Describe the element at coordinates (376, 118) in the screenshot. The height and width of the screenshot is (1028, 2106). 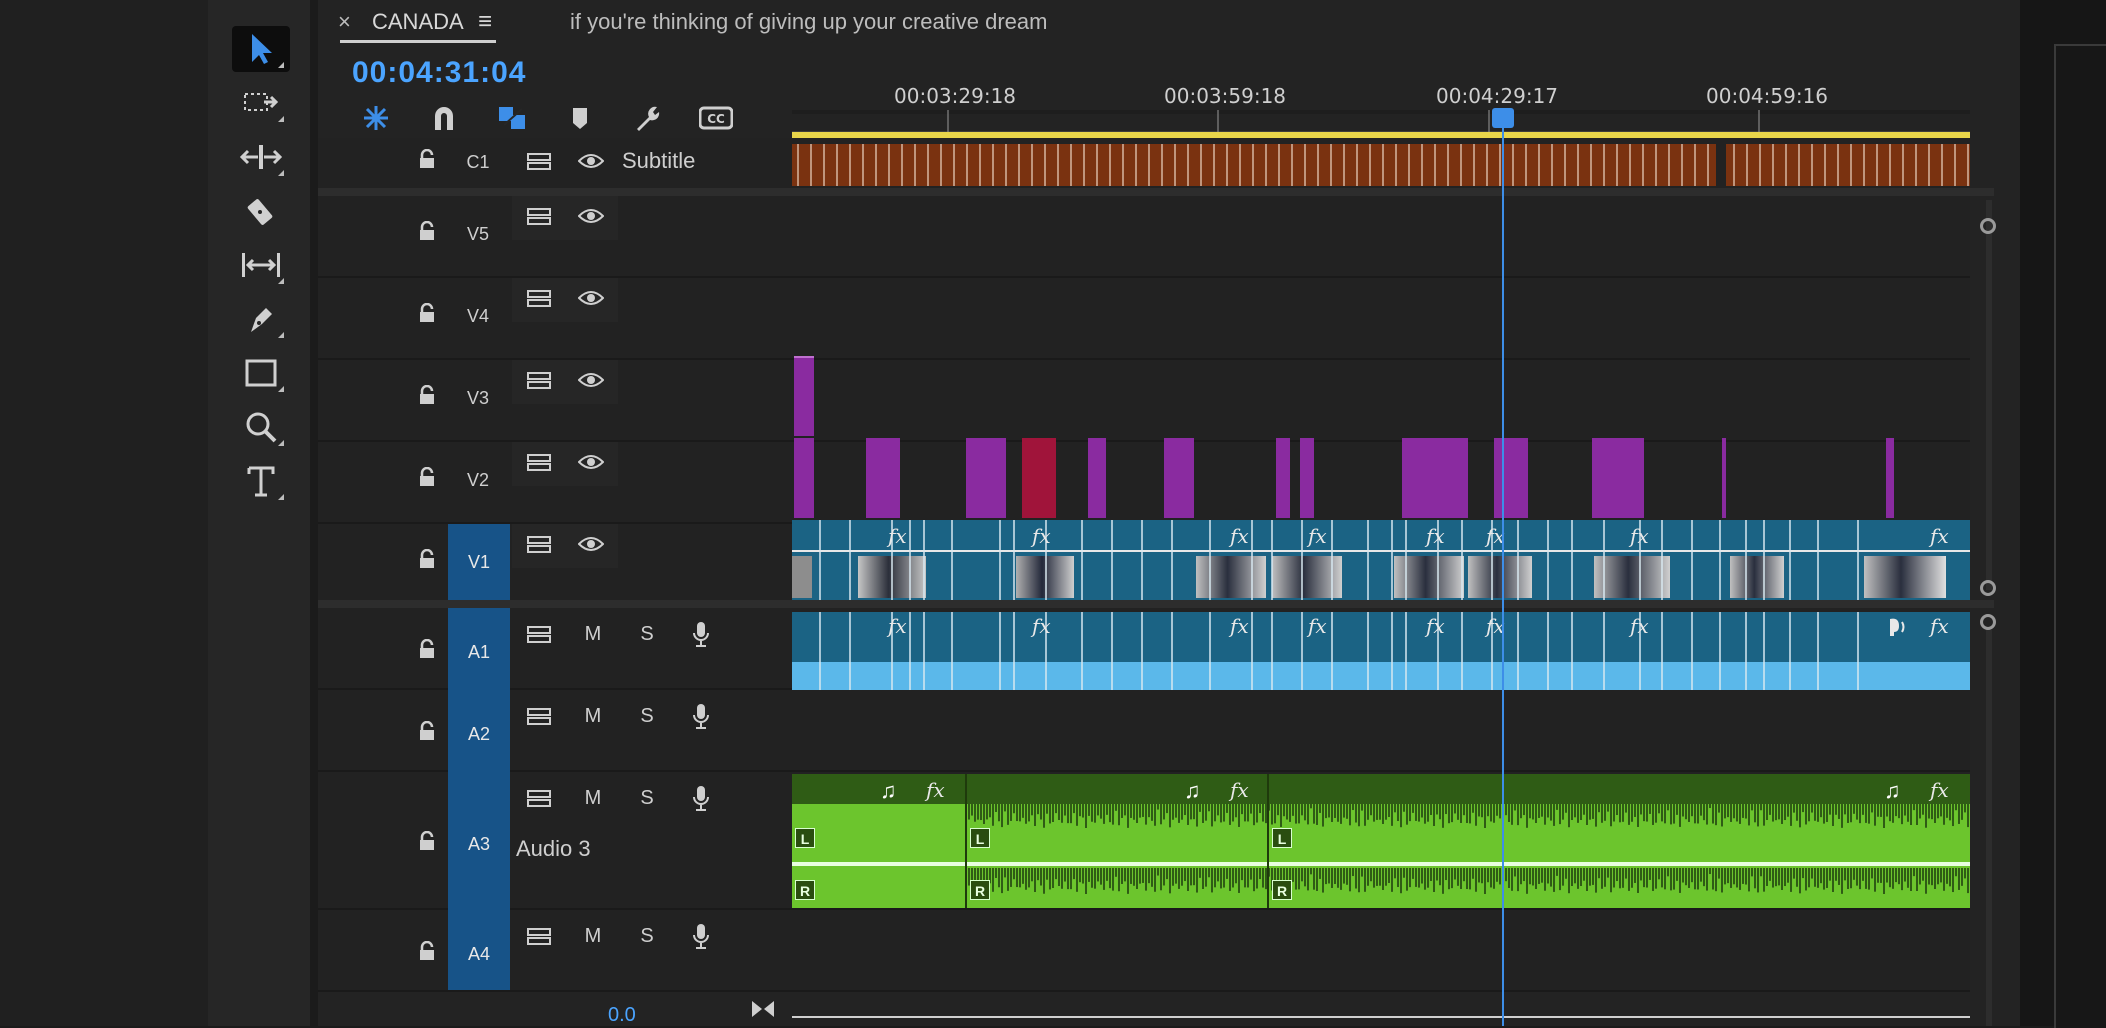
I see `insert-sequence-icon` at that location.